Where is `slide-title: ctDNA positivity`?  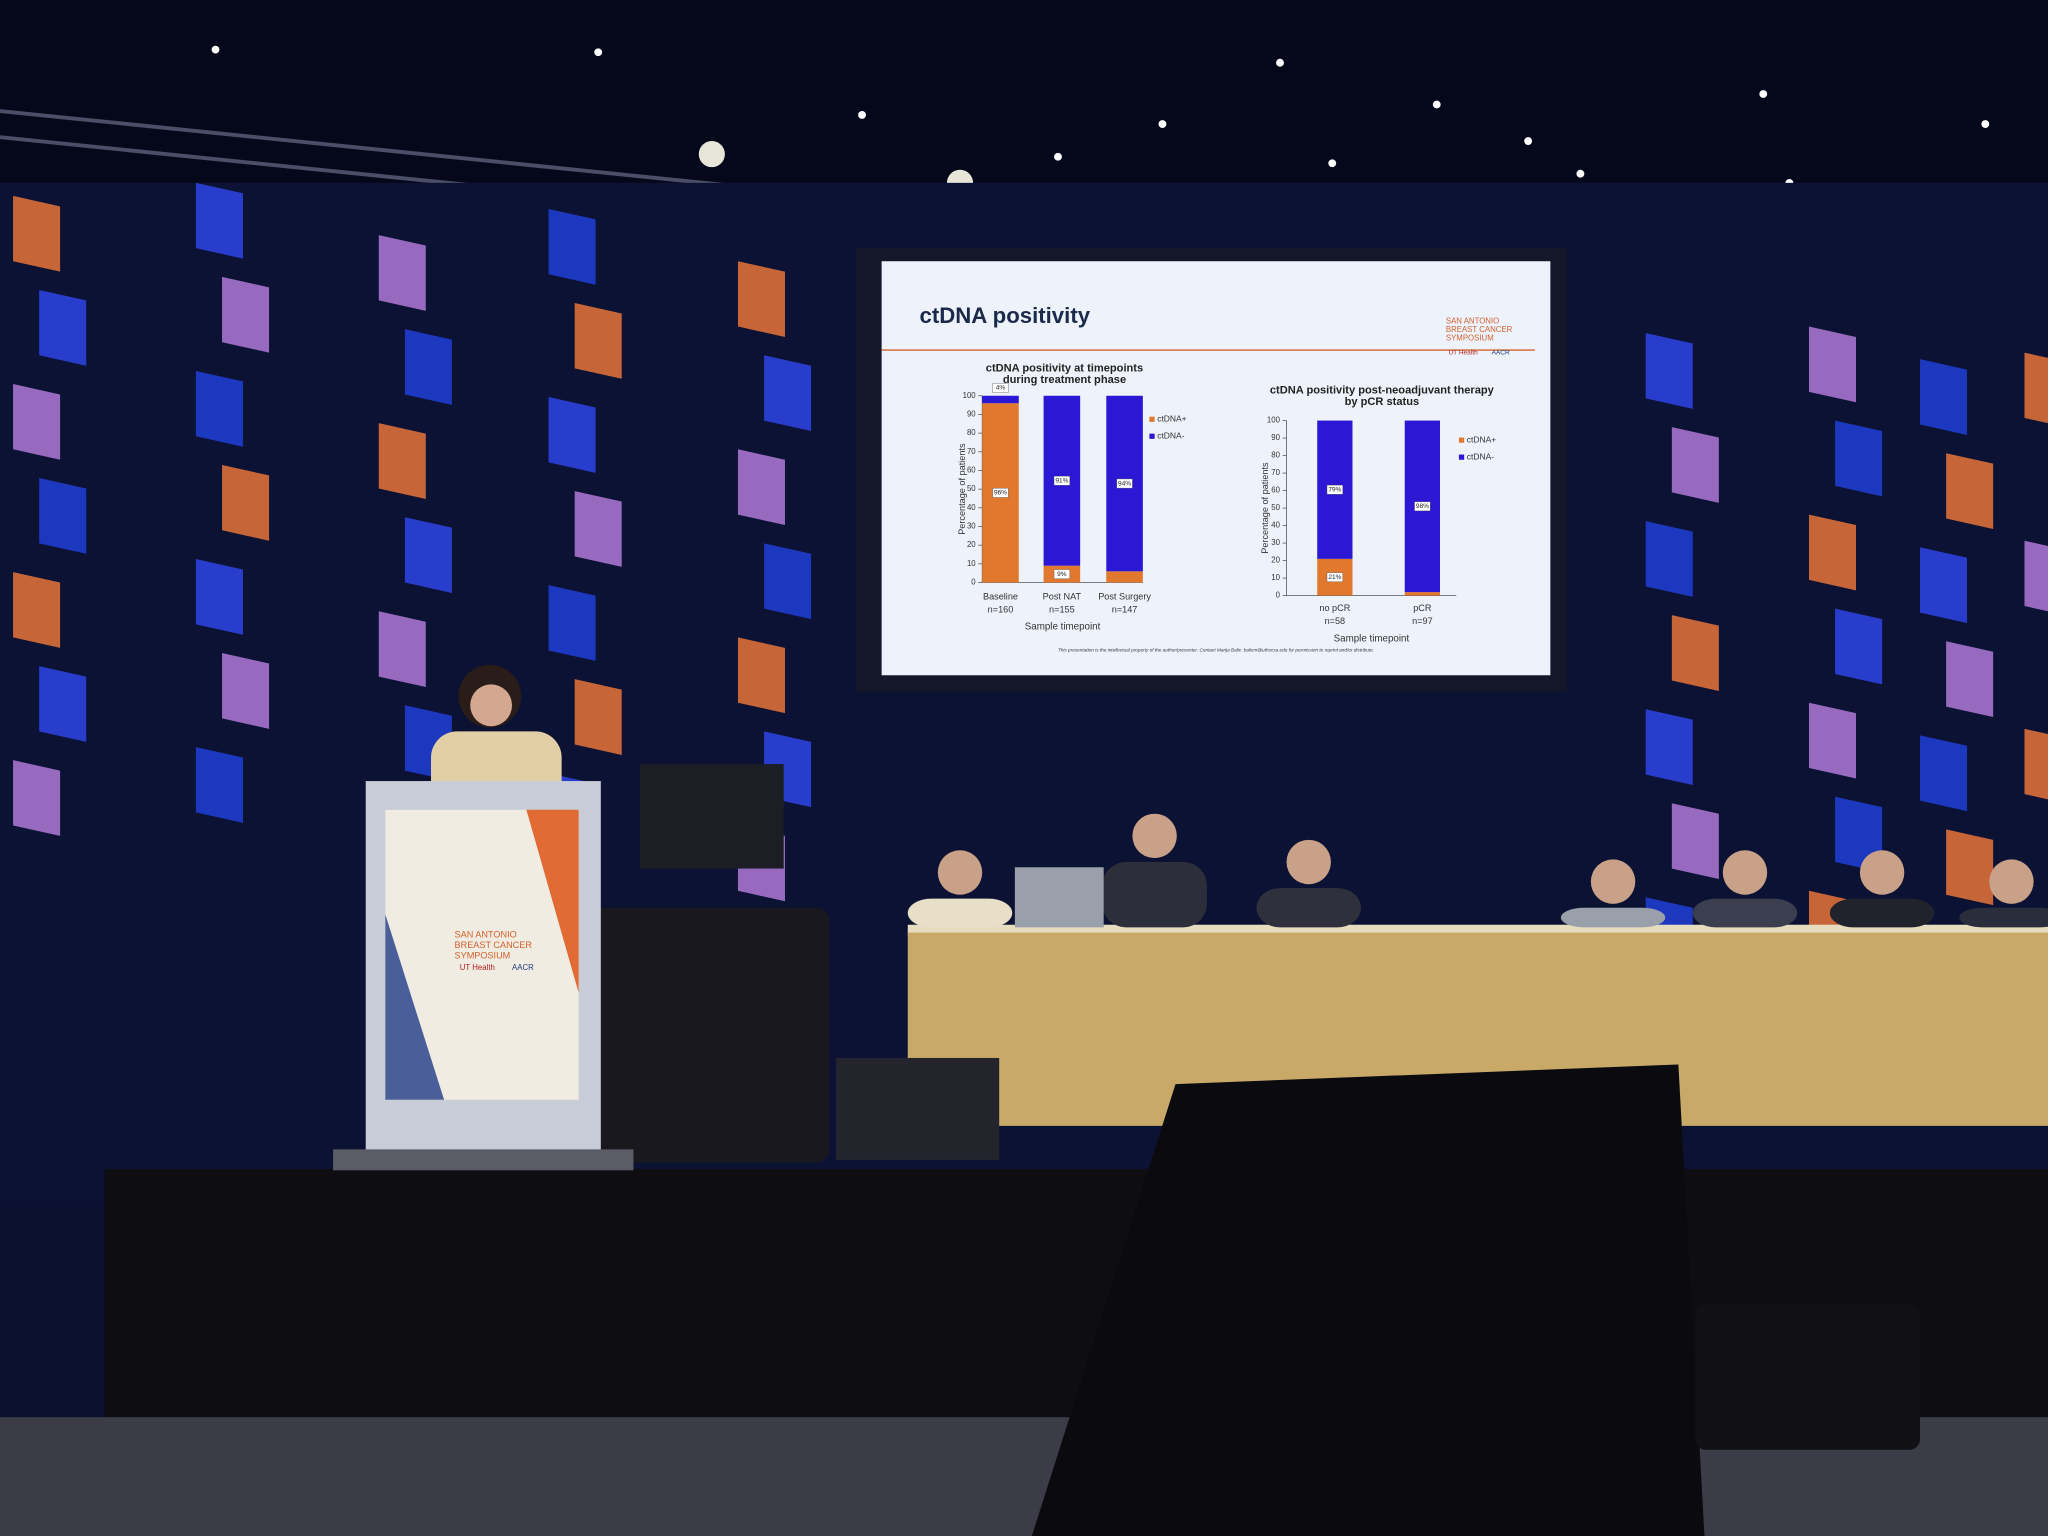
slide-title: ctDNA positivity is located at coordinates (1005, 315).